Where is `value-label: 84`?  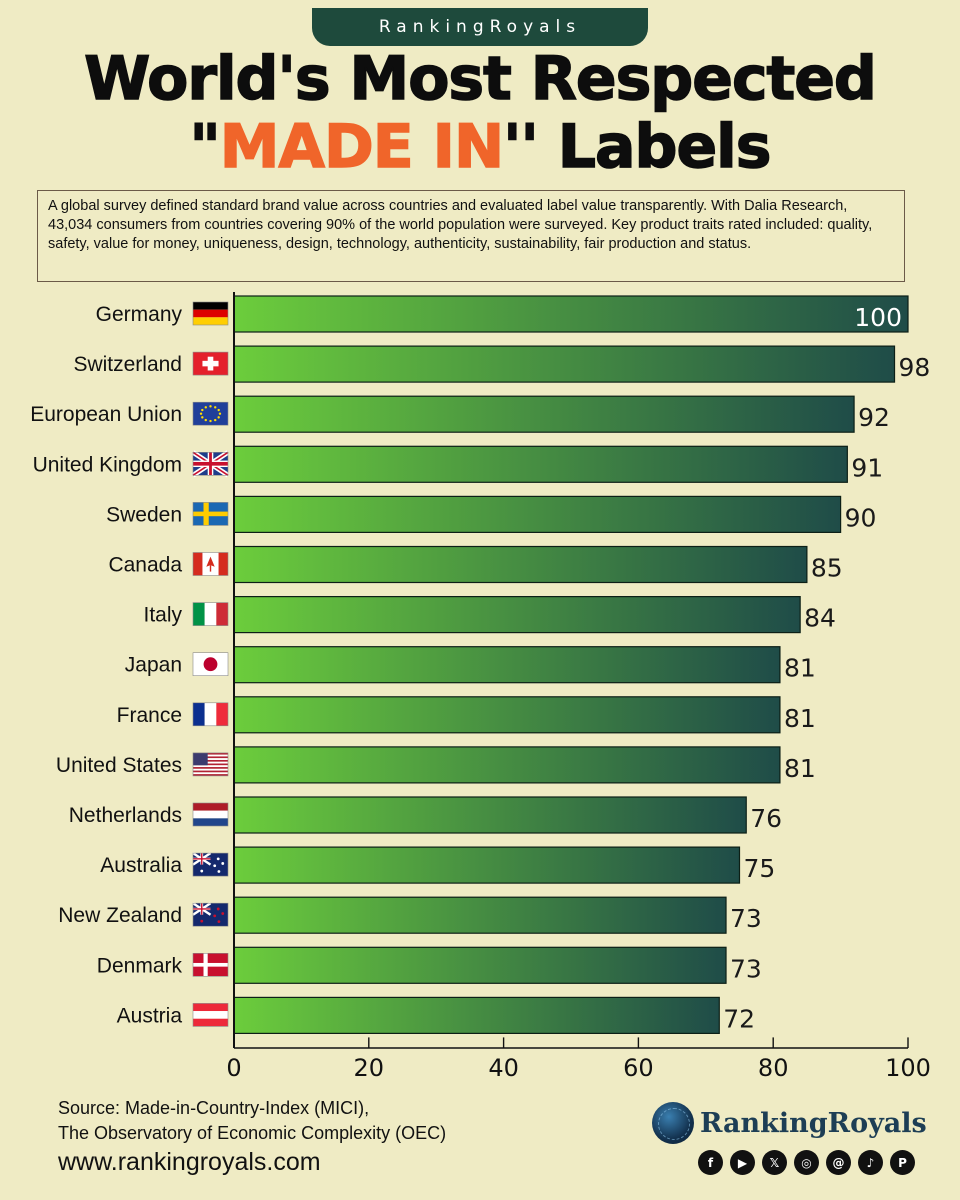 value-label: 84 is located at coordinates (820, 618).